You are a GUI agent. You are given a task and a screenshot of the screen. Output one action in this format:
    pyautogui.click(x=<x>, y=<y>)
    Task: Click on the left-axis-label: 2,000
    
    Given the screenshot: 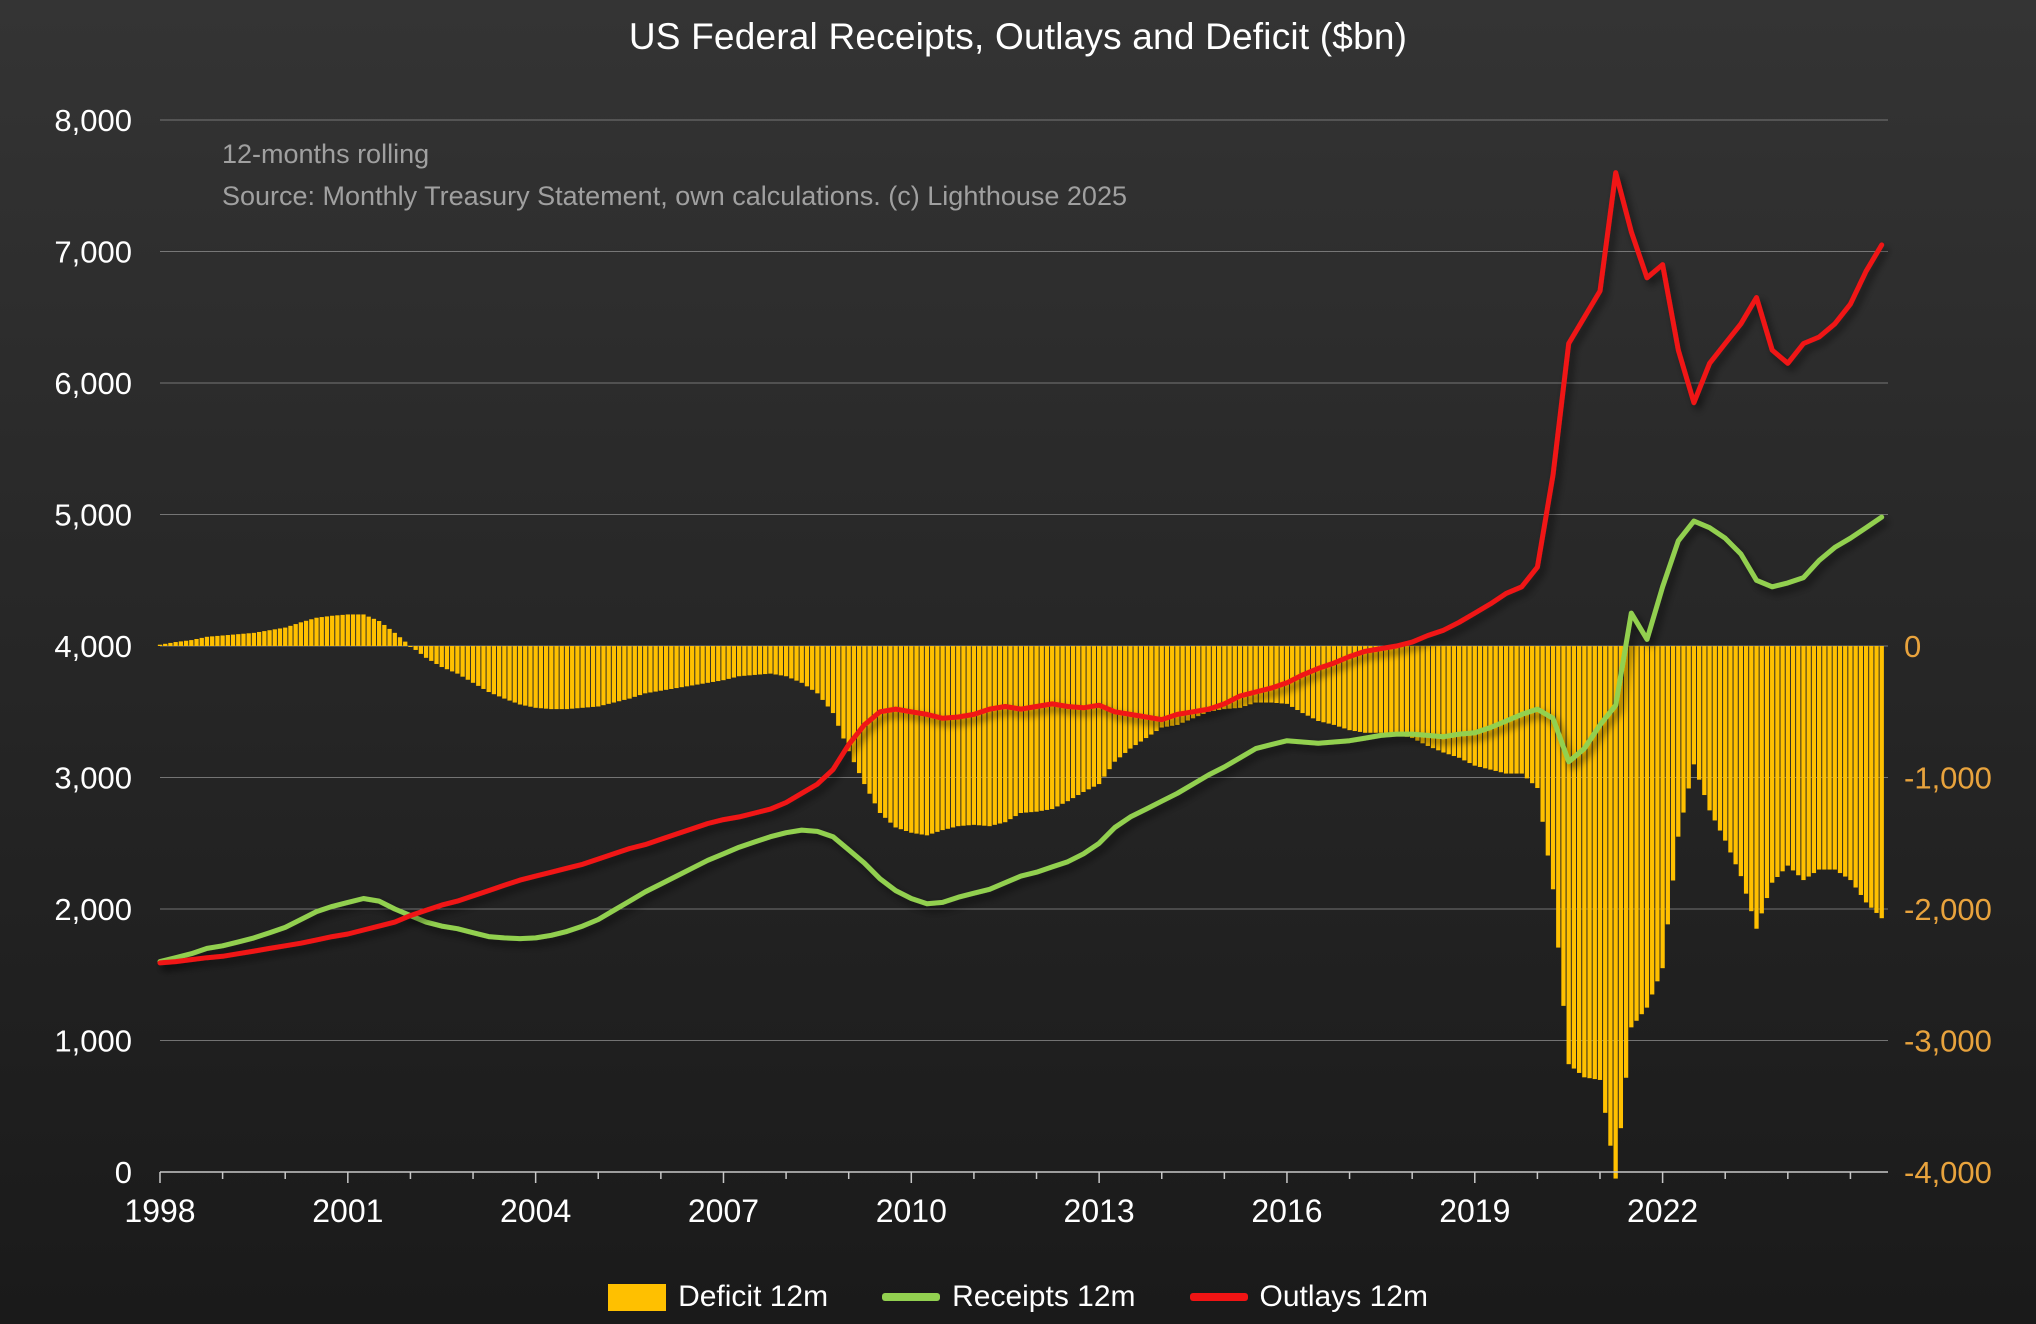 What is the action you would take?
    pyautogui.click(x=93, y=909)
    